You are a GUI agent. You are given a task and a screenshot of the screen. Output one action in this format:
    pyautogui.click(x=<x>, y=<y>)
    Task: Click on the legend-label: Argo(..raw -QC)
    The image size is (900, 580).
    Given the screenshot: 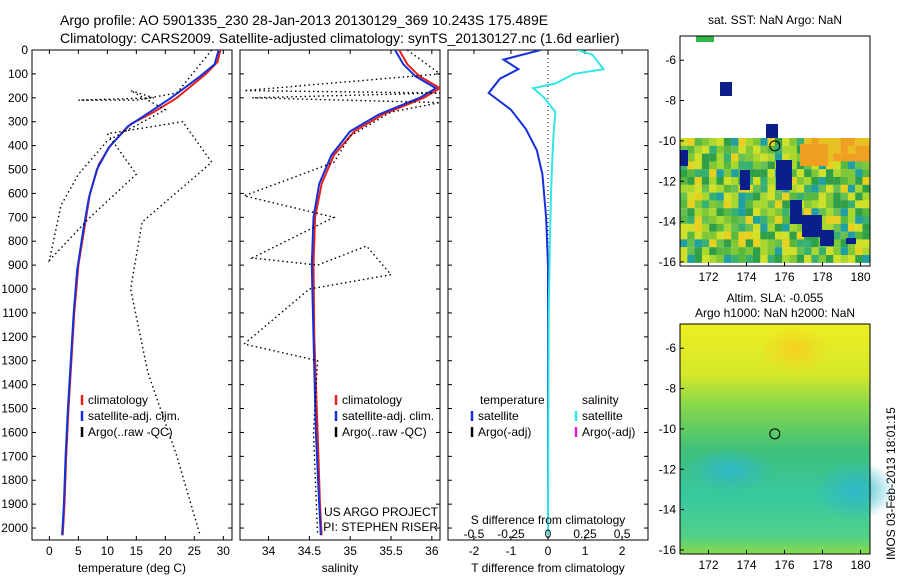 What is the action you would take?
    pyautogui.click(x=384, y=432)
    